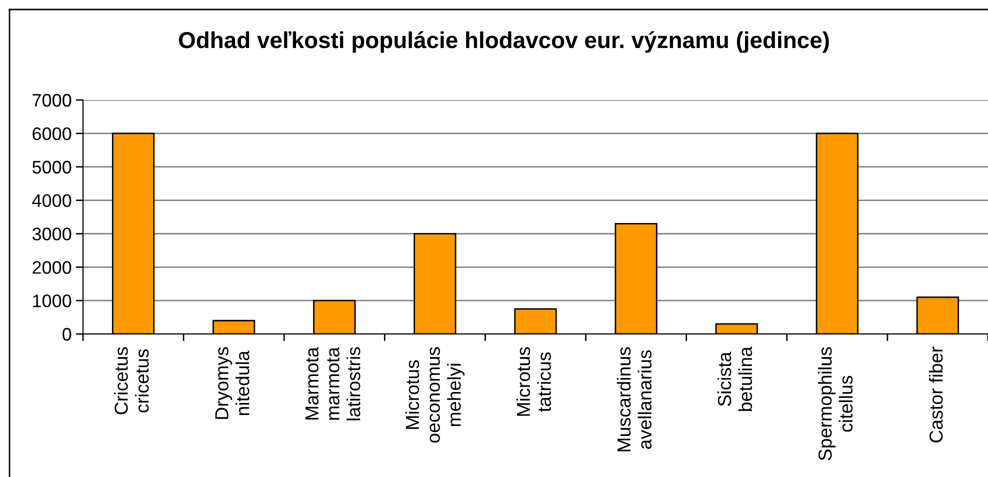  What do you see at coordinates (52, 133) in the screenshot?
I see `y-tick-label: 6000` at bounding box center [52, 133].